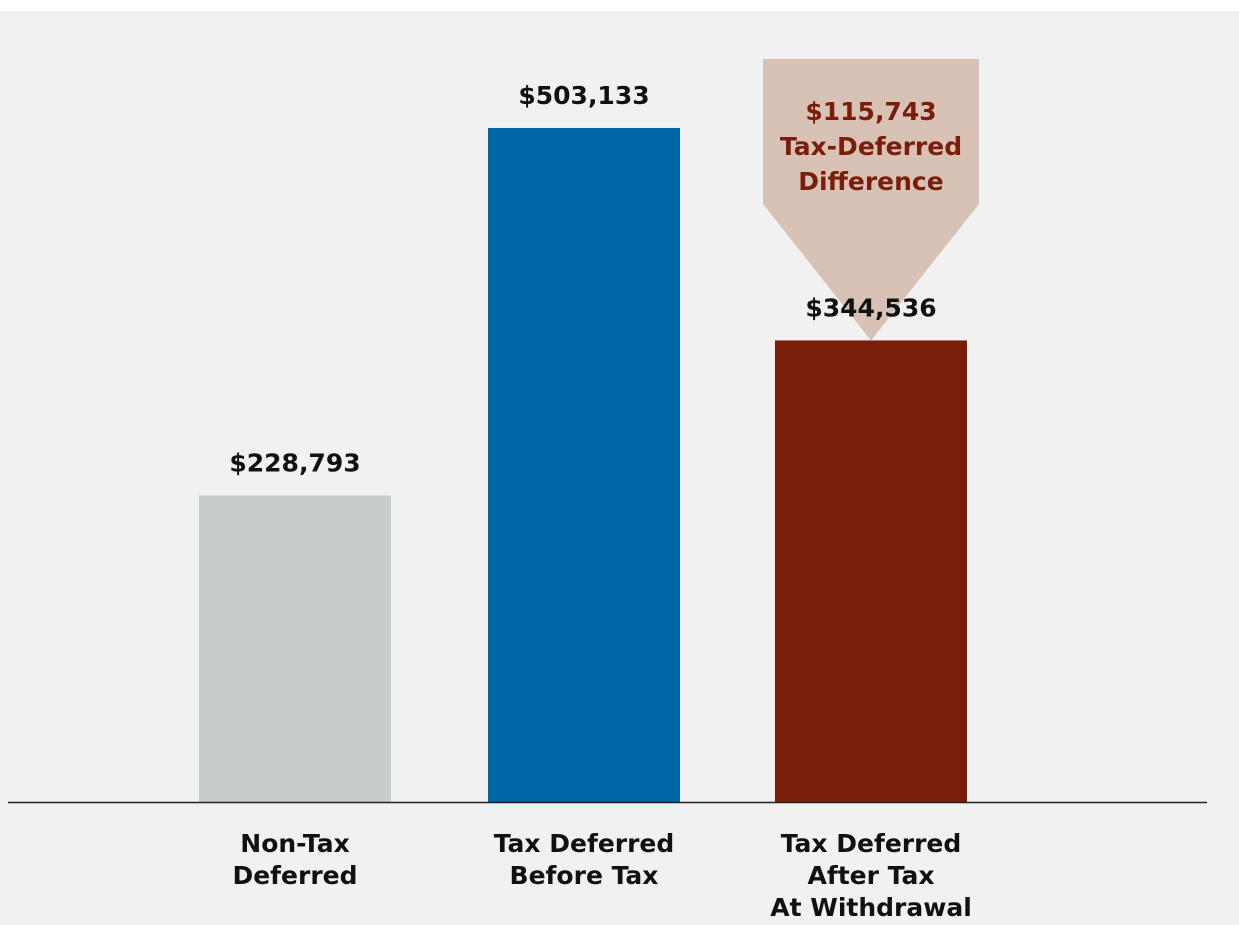  What do you see at coordinates (870, 111) in the screenshot?
I see `callout-amount: $115,743` at bounding box center [870, 111].